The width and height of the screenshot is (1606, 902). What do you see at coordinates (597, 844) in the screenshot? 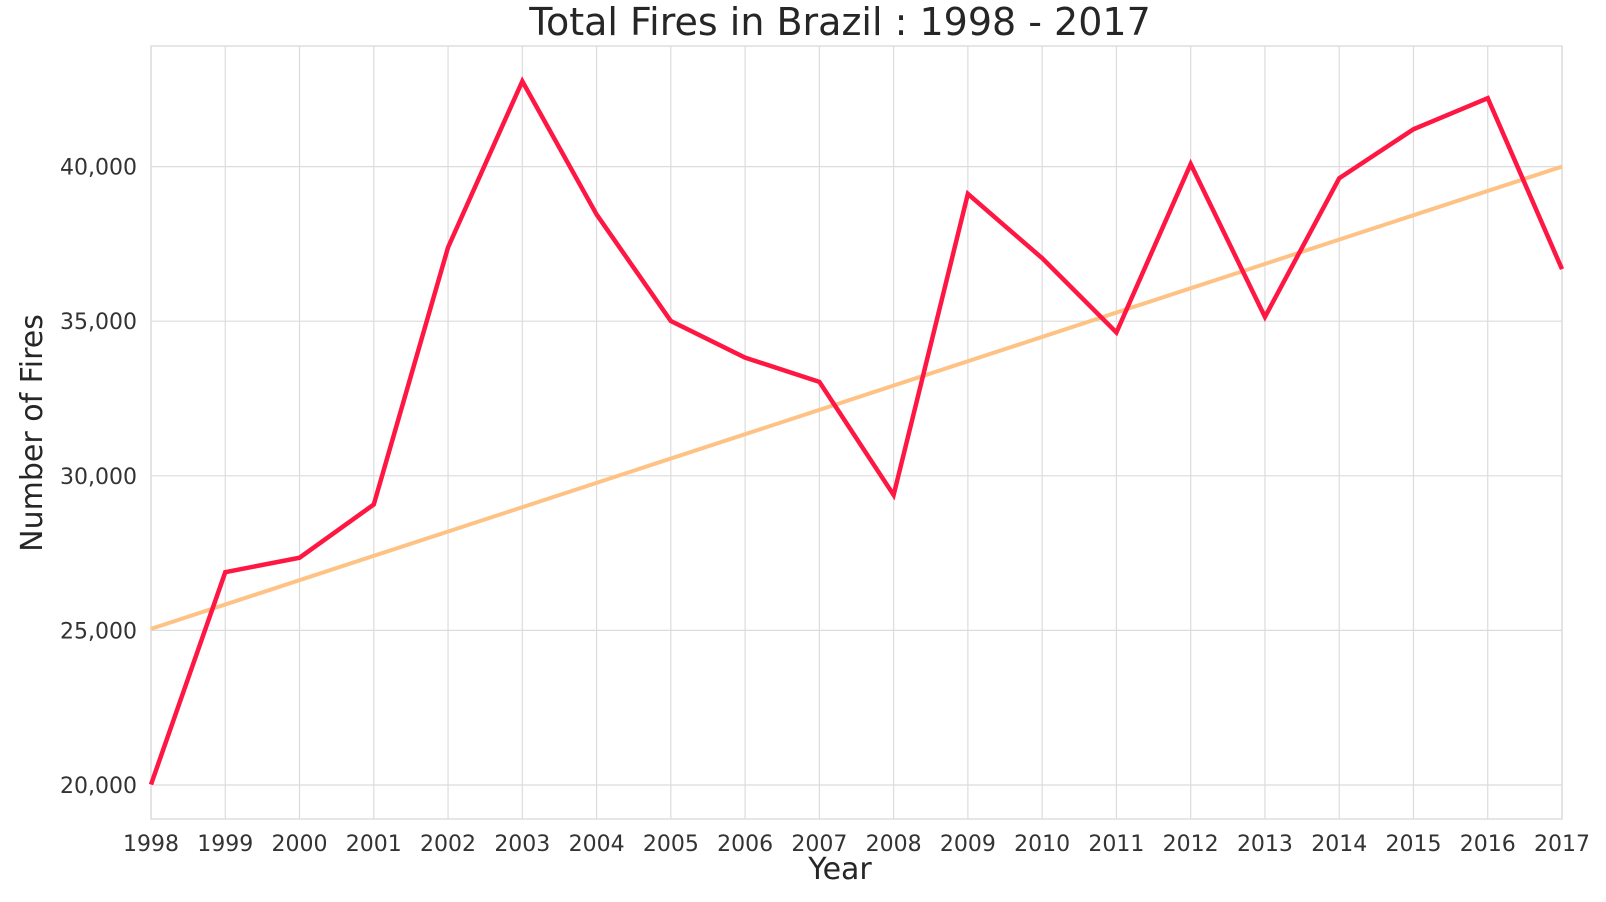
I see `x-tick-label: 2004` at bounding box center [597, 844].